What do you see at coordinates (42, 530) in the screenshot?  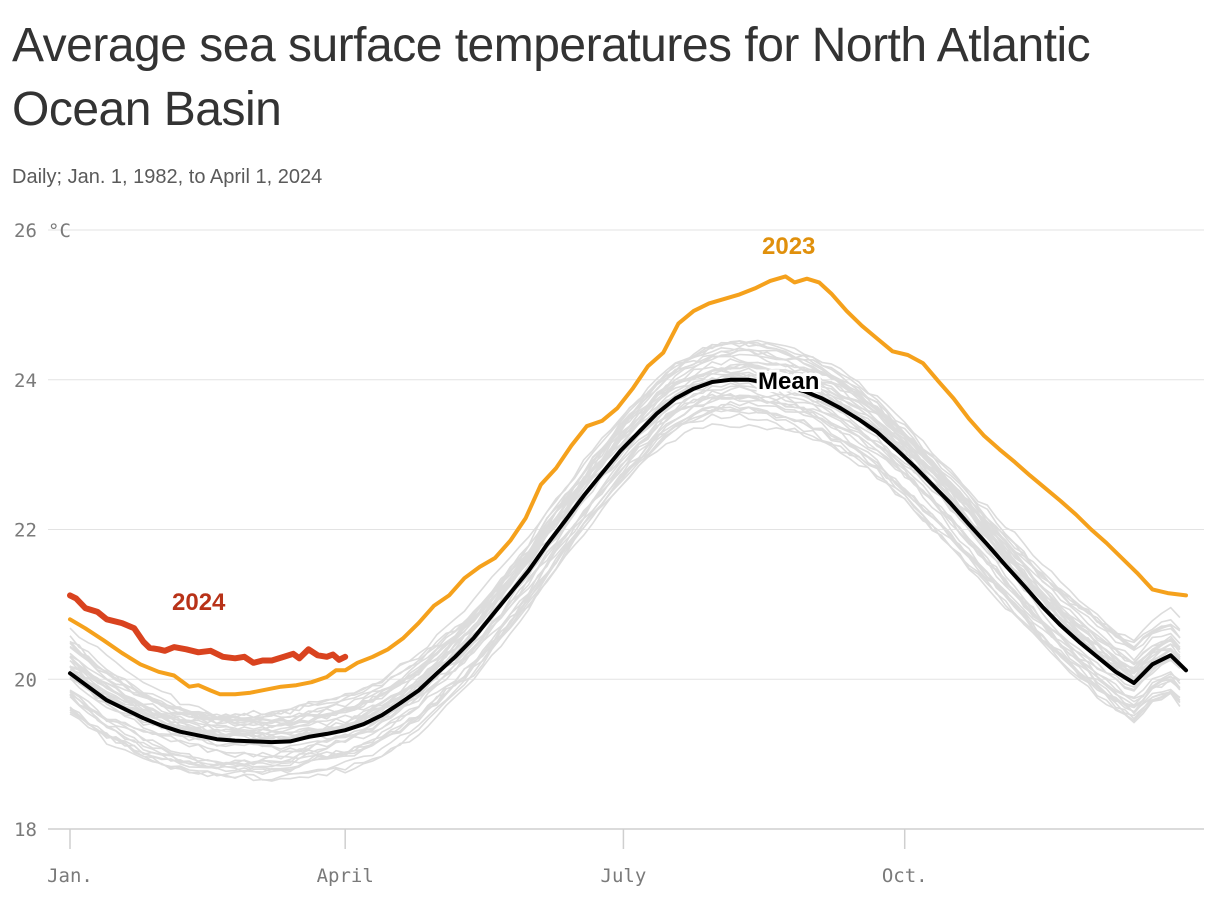 I see `y-axis-ticks: 18 20 22 24 26 °C` at bounding box center [42, 530].